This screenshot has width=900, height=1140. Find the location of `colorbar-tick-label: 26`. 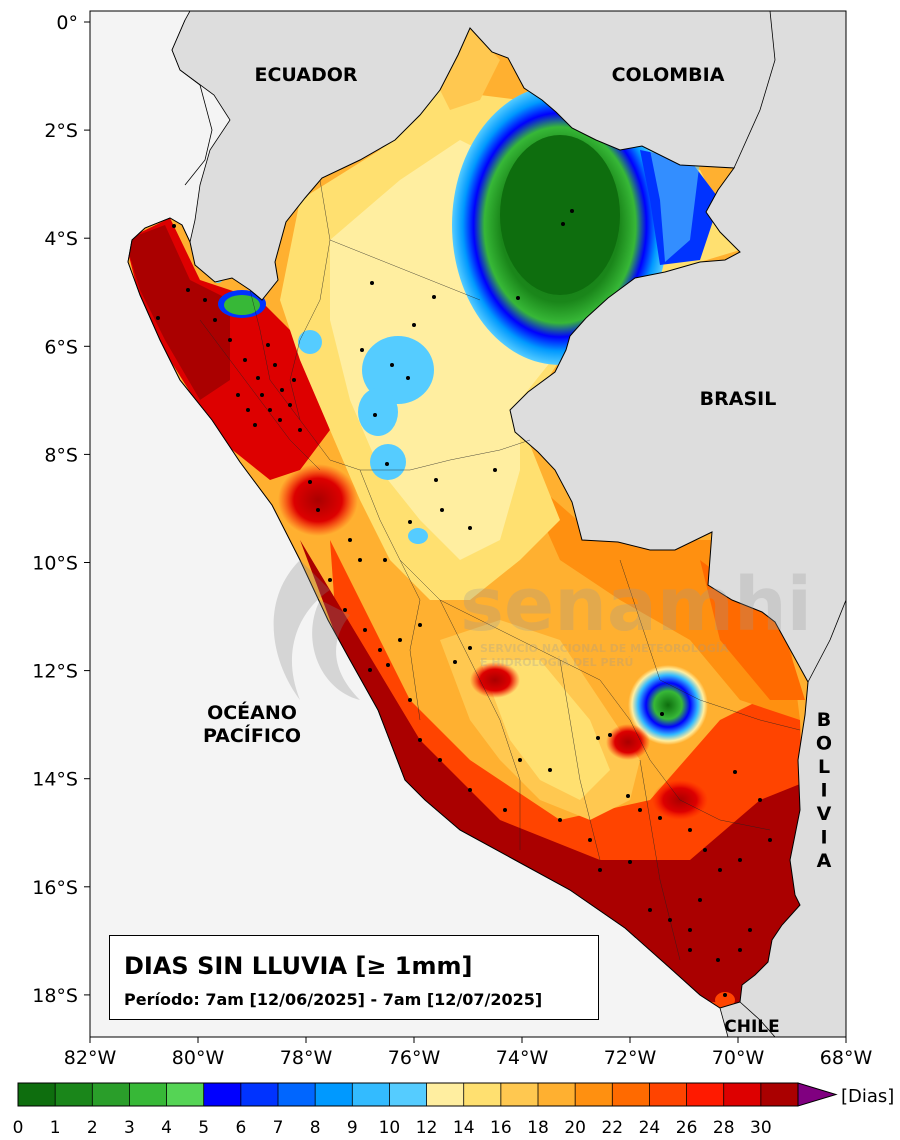

colorbar-tick-label: 26 is located at coordinates (687, 1128).